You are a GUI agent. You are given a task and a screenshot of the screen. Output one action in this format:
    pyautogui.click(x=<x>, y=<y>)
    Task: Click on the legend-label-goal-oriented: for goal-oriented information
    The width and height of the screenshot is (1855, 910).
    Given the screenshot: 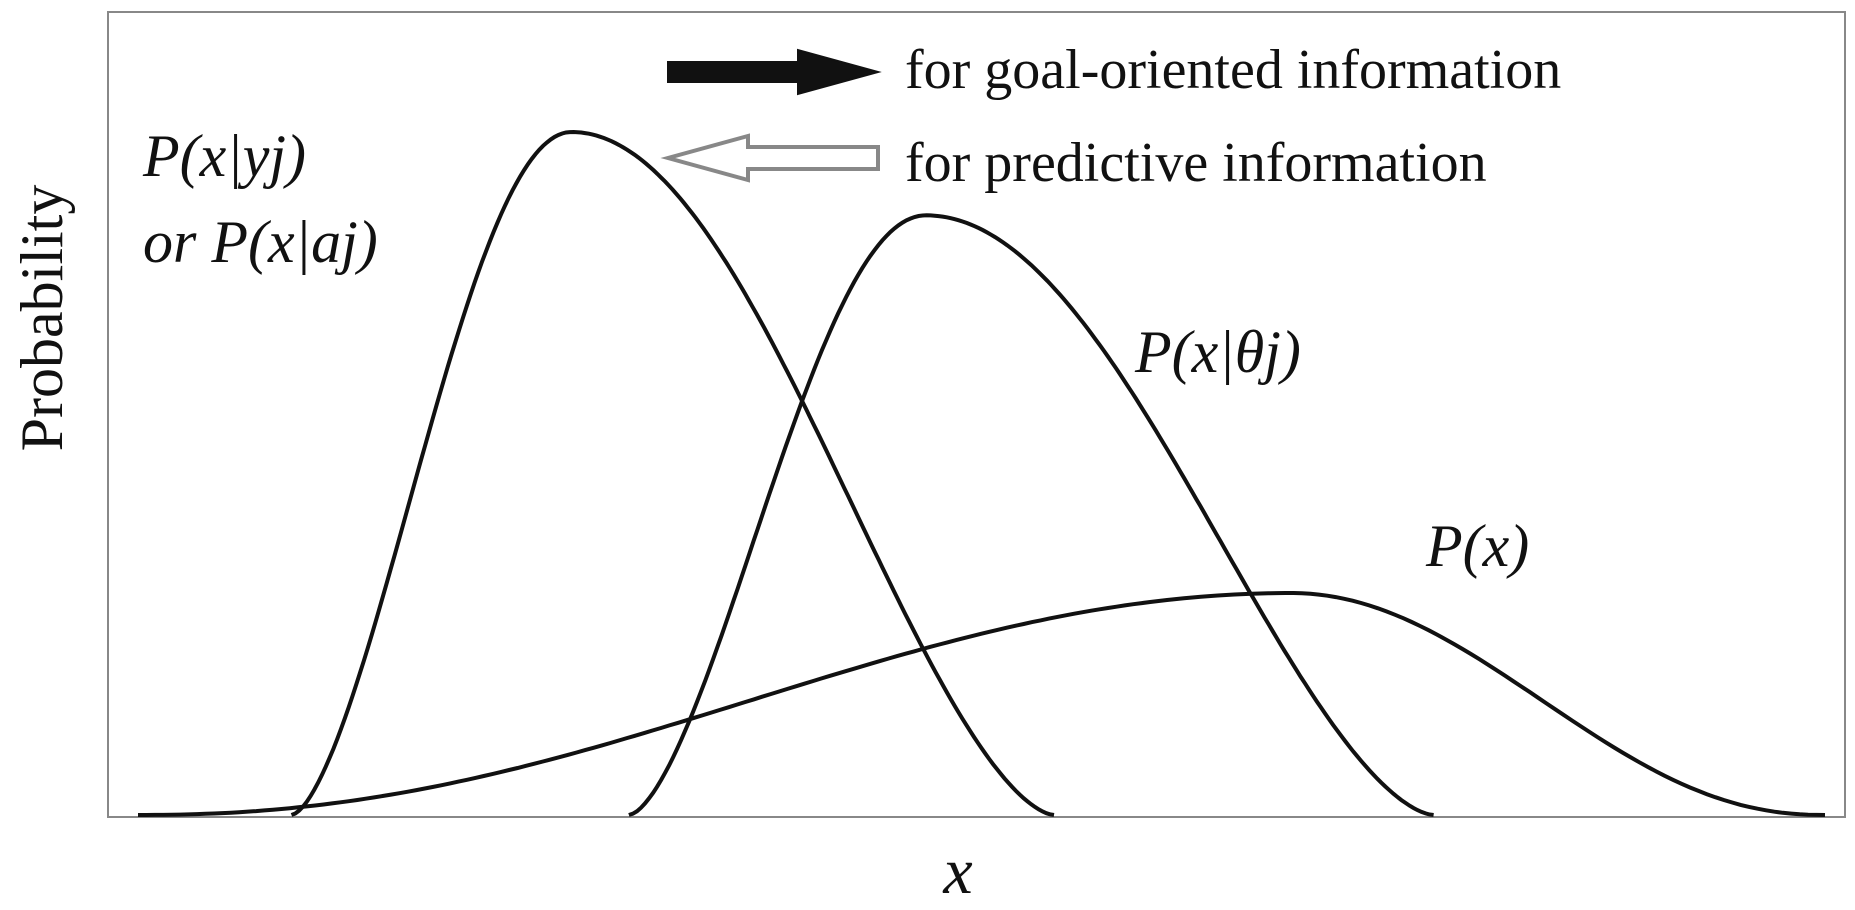 What is the action you would take?
    pyautogui.click(x=1233, y=70)
    